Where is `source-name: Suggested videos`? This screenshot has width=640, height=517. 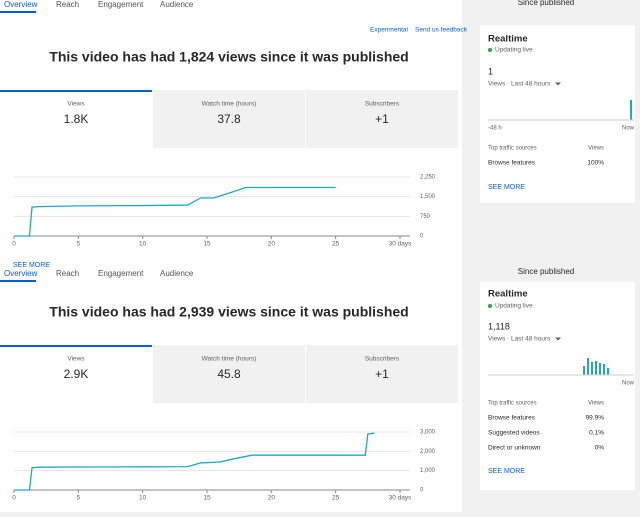 source-name: Suggested videos is located at coordinates (514, 433).